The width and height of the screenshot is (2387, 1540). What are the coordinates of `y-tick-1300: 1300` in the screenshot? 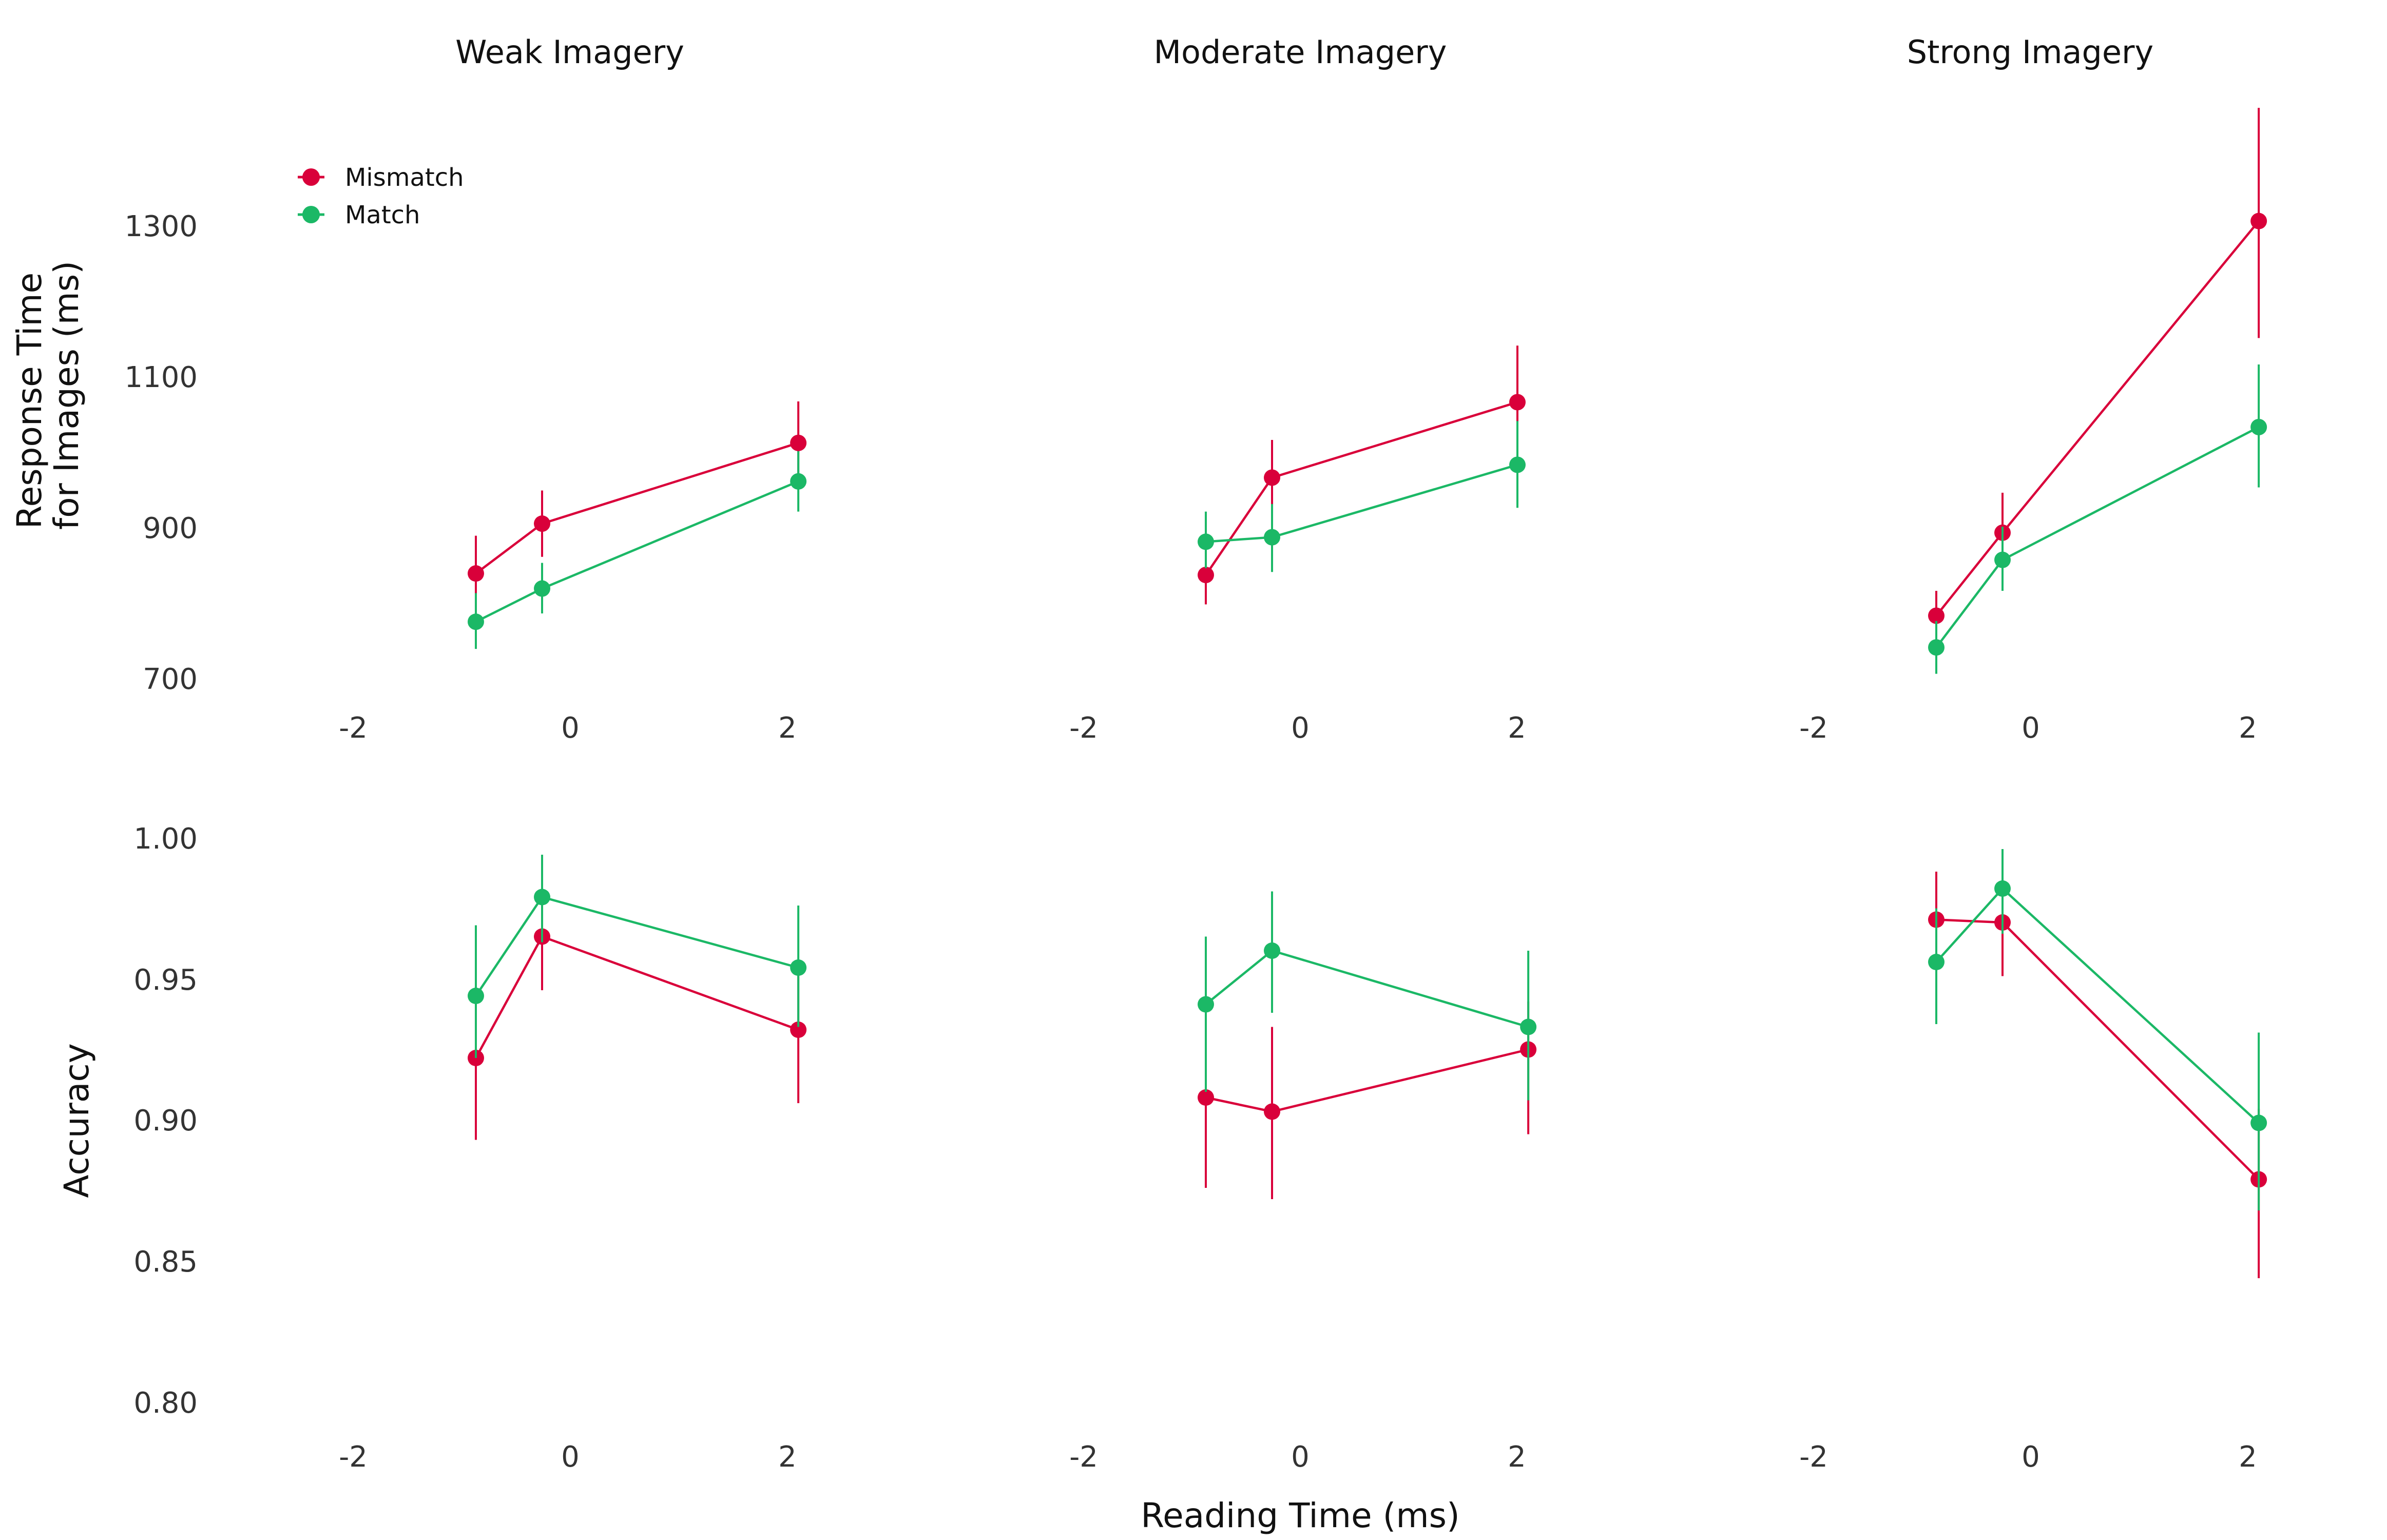 It's located at (161, 226).